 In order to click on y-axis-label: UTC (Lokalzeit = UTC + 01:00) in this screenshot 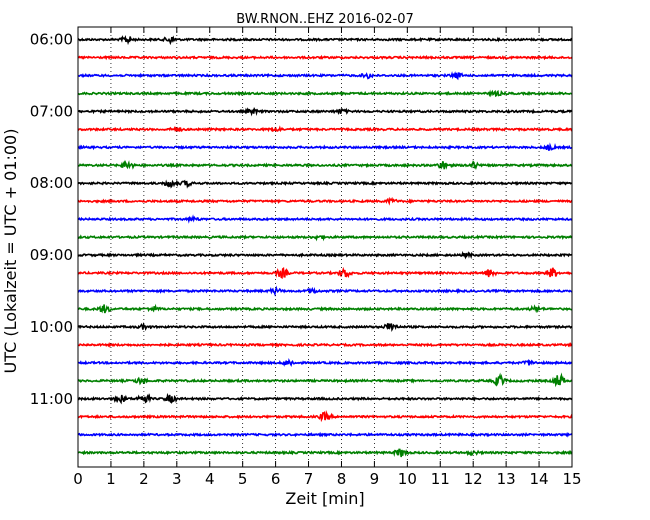, I will do `click(10, 251)`.